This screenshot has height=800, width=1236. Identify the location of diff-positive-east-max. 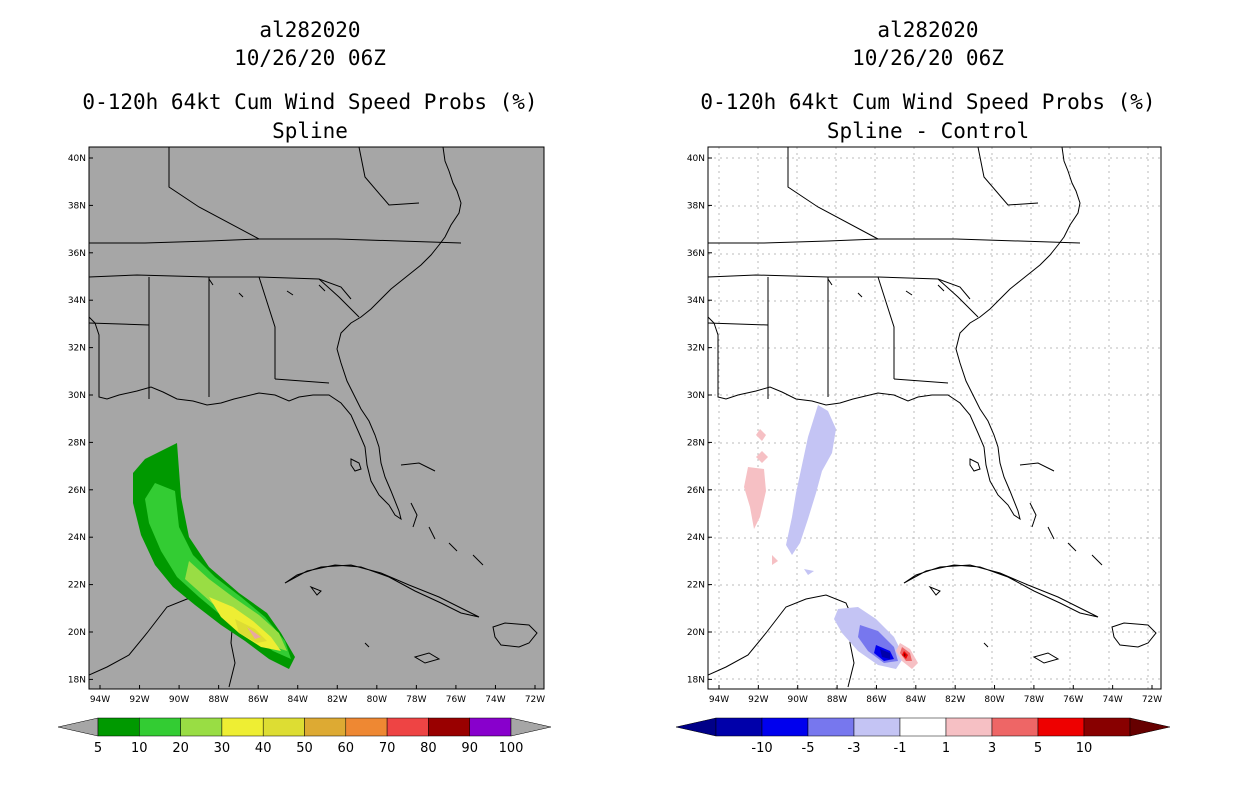
(905, 655).